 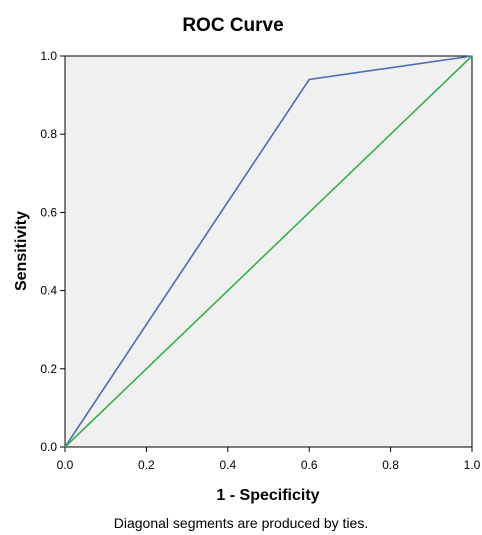 I want to click on y-tick-label: 0.8, so click(x=48, y=134).